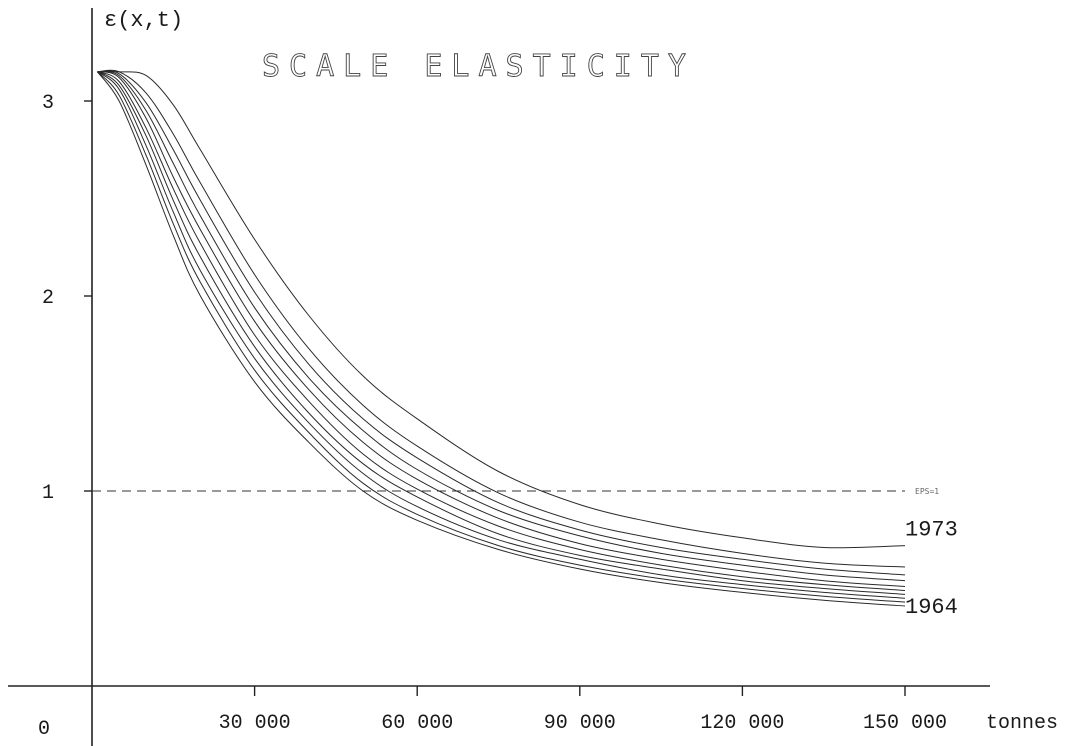 The width and height of the screenshot is (1088, 746). Describe the element at coordinates (931, 569) in the screenshot. I see `series-labels: 1964 1973` at that location.